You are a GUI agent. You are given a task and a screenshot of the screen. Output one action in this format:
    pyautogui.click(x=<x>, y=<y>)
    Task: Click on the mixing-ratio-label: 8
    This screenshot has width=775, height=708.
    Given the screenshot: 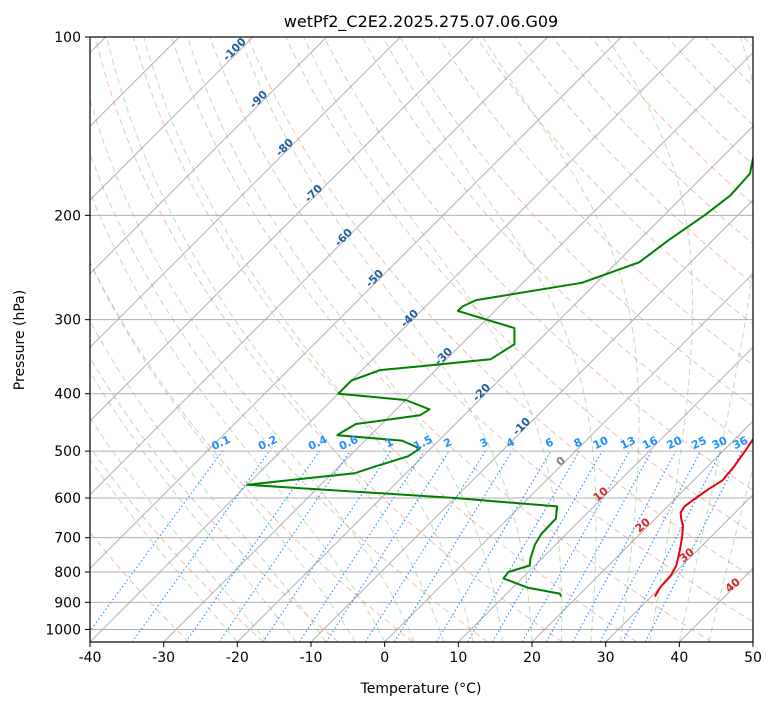 What is the action you would take?
    pyautogui.click(x=578, y=442)
    